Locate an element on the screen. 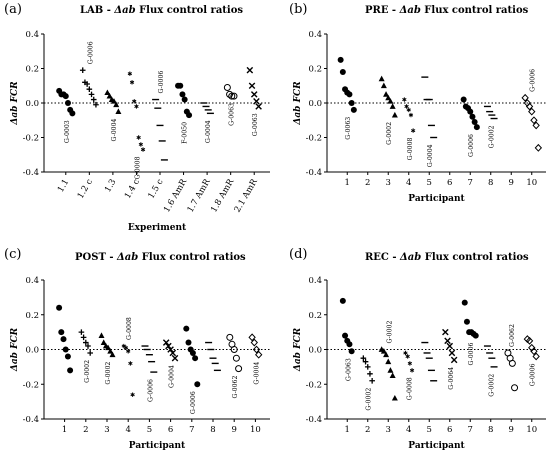 The image size is (550, 467). panel-a-x-tick-label: 1.5 c is located at coordinates (155, 188).